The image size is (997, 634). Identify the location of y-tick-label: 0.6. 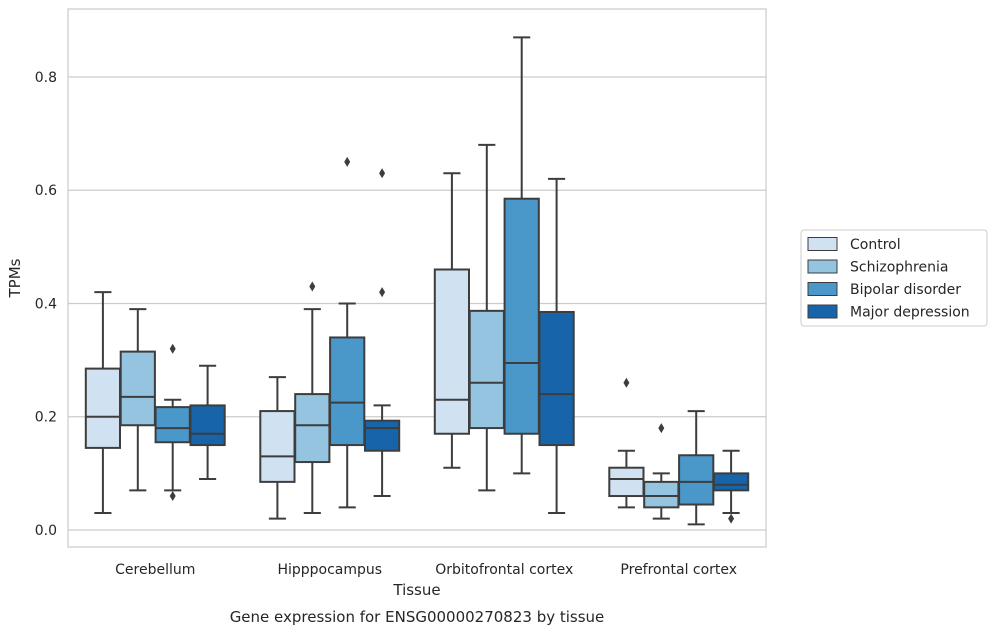
(46, 191).